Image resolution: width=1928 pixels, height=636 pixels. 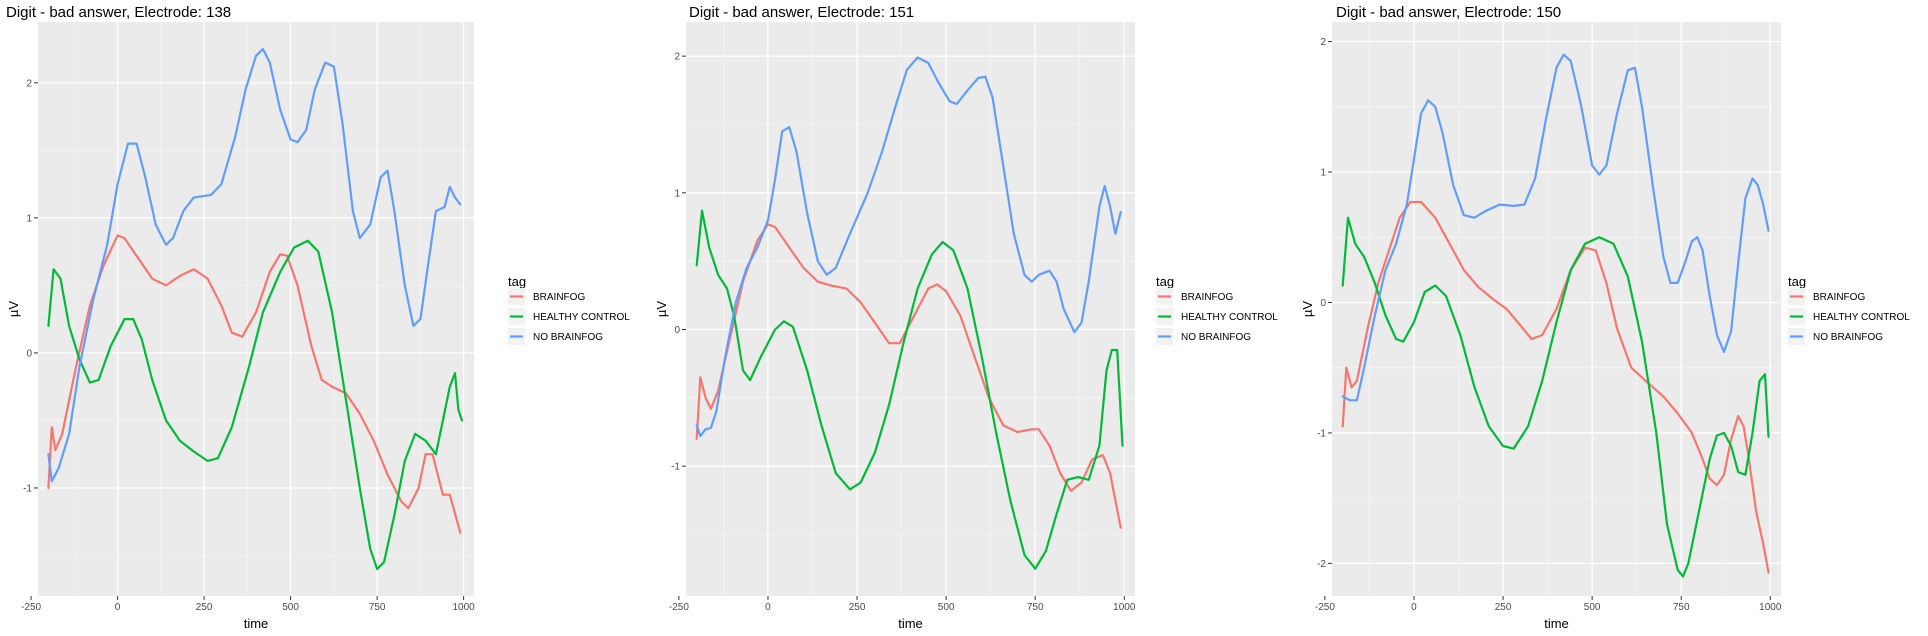 I want to click on panel-title: Digit - bad answer, Electrode: 150, so click(x=1448, y=12).